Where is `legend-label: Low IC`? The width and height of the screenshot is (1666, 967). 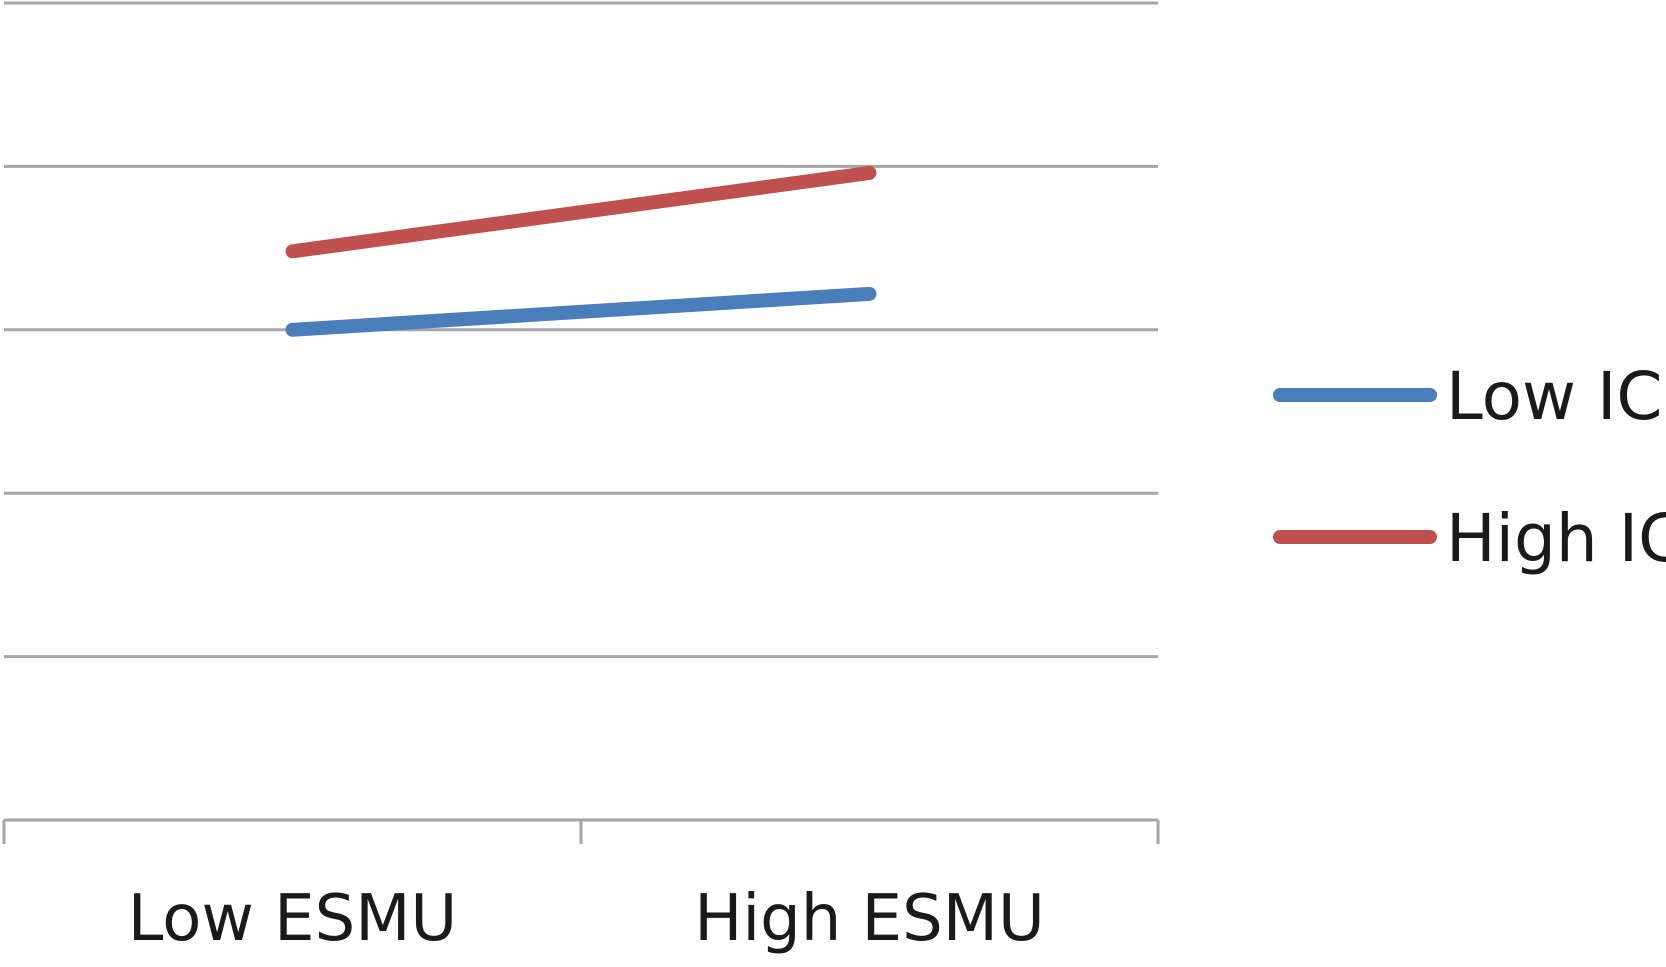
legend-label: Low IC is located at coordinates (1554, 396).